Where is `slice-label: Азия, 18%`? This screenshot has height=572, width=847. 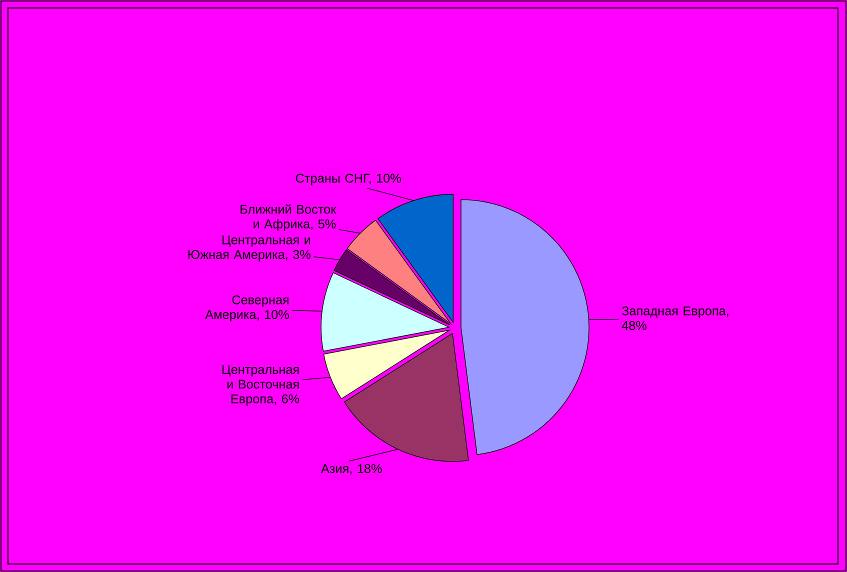
slice-label: Азия, 18% is located at coordinates (351, 469).